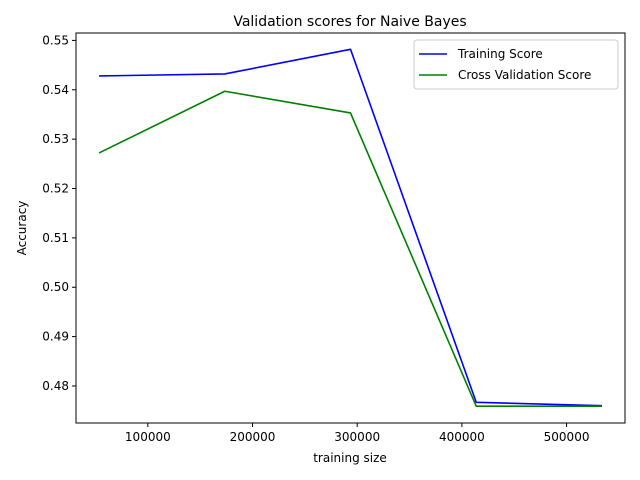 The width and height of the screenshot is (640, 480). Describe the element at coordinates (55, 238) in the screenshot. I see `y-tick-label: 0.51` at that location.